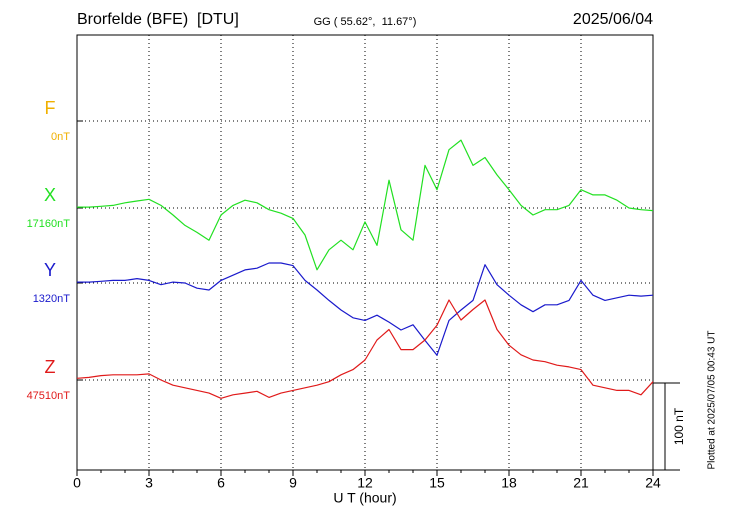 This screenshot has height=520, width=730. Describe the element at coordinates (77, 483) in the screenshot. I see `x-tick-label: 0` at that location.